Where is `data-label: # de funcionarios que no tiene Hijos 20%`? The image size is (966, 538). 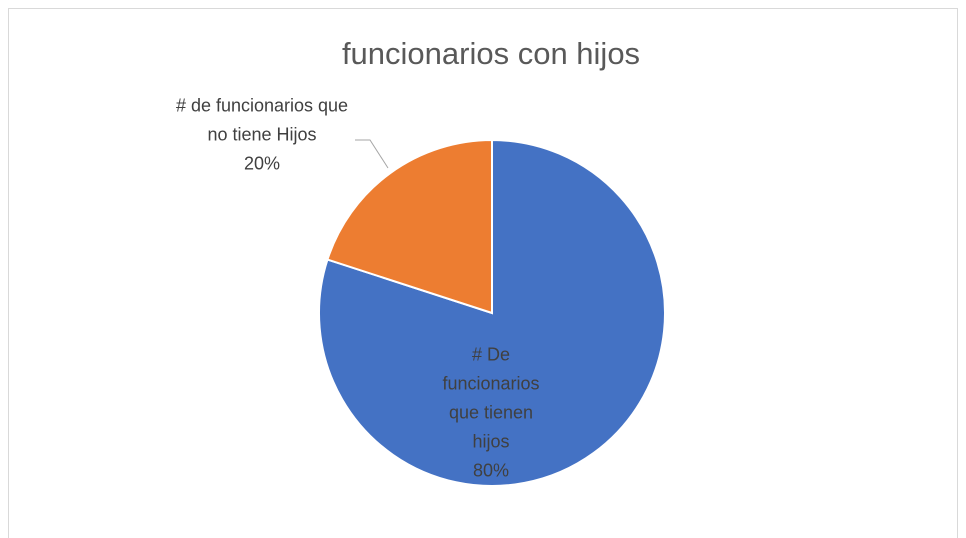
data-label: # de funcionarios que no tiene Hijos 20% is located at coordinates (262, 135).